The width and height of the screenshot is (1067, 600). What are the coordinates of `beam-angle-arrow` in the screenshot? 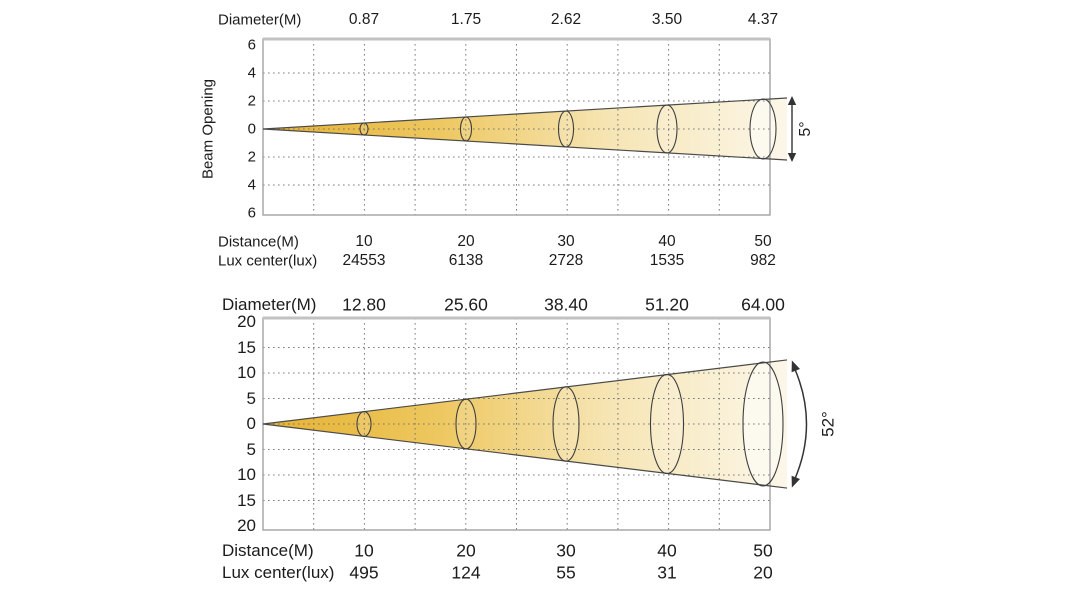 It's located at (800, 424).